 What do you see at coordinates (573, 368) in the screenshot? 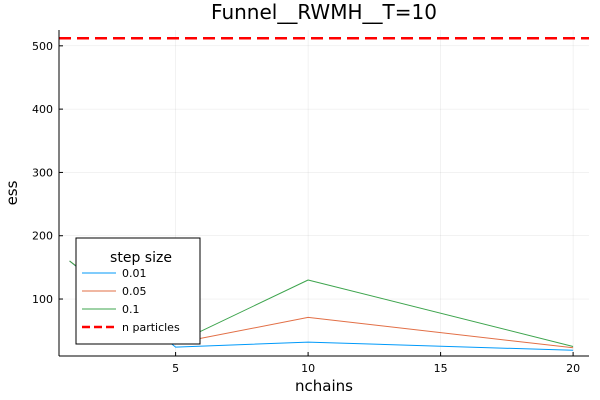
I see `x-tick-label: 20` at bounding box center [573, 368].